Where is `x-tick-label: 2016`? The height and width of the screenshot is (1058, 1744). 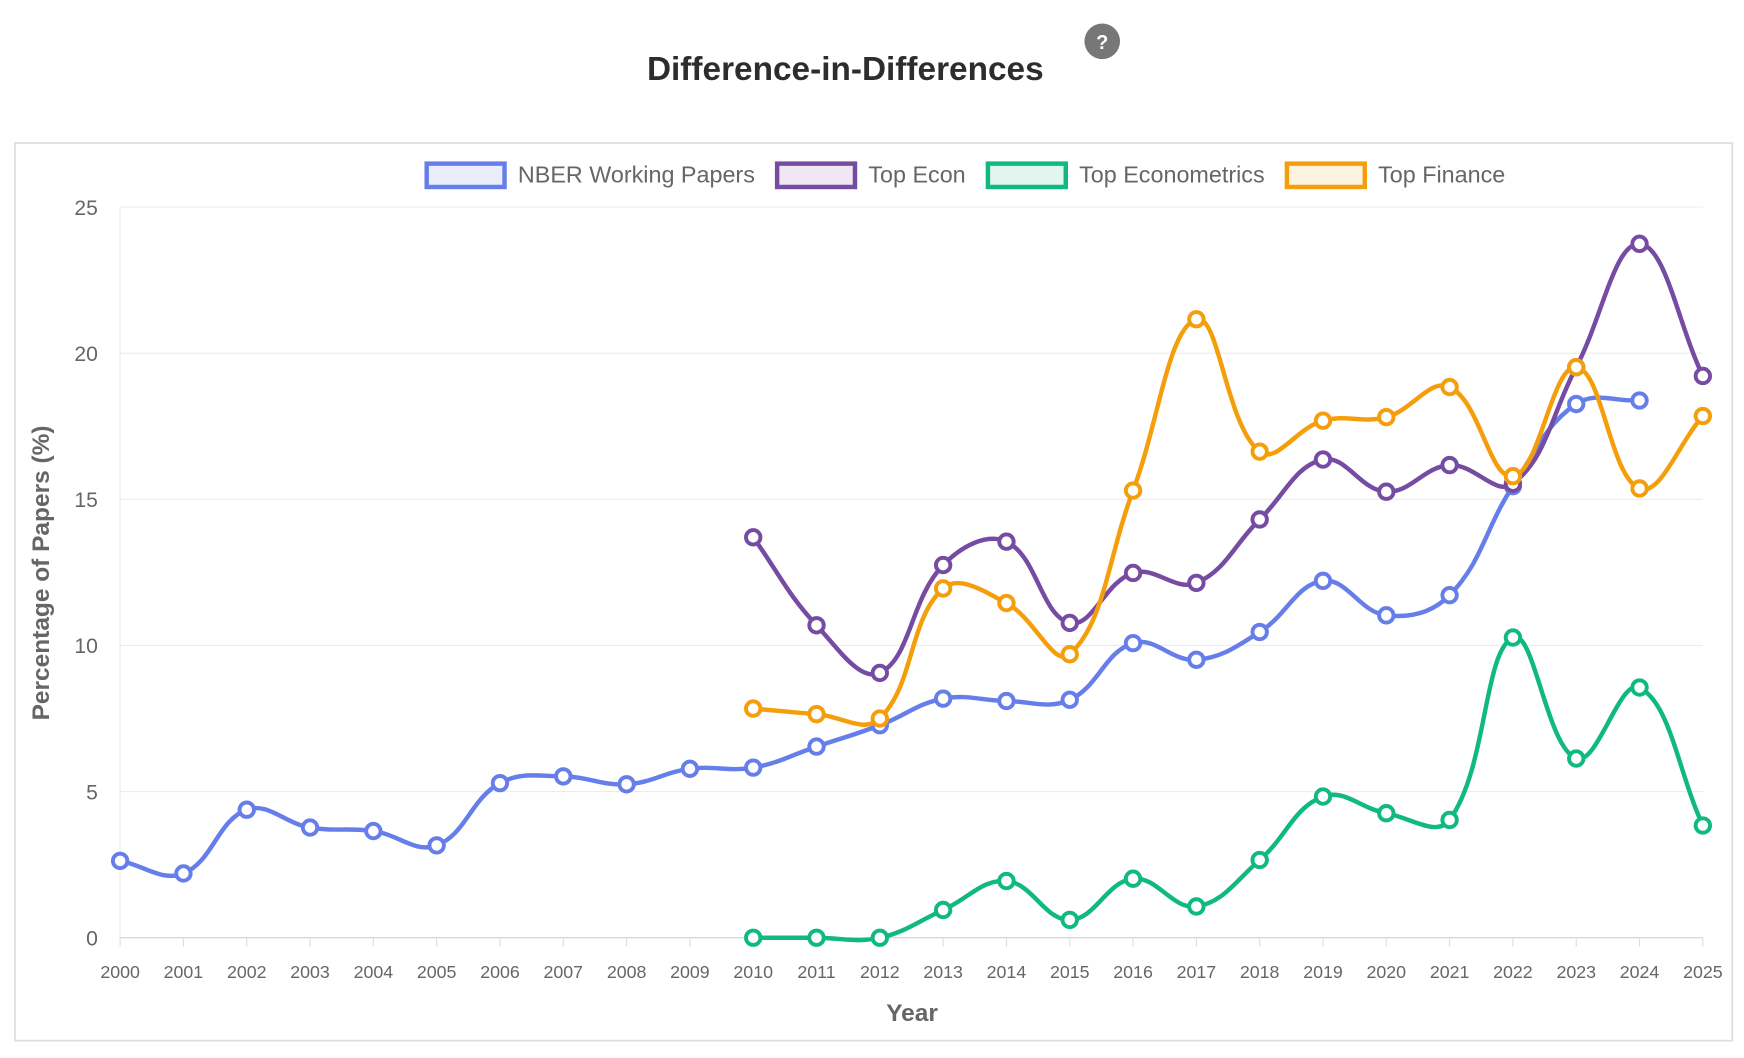
x-tick-label: 2016 is located at coordinates (1133, 972).